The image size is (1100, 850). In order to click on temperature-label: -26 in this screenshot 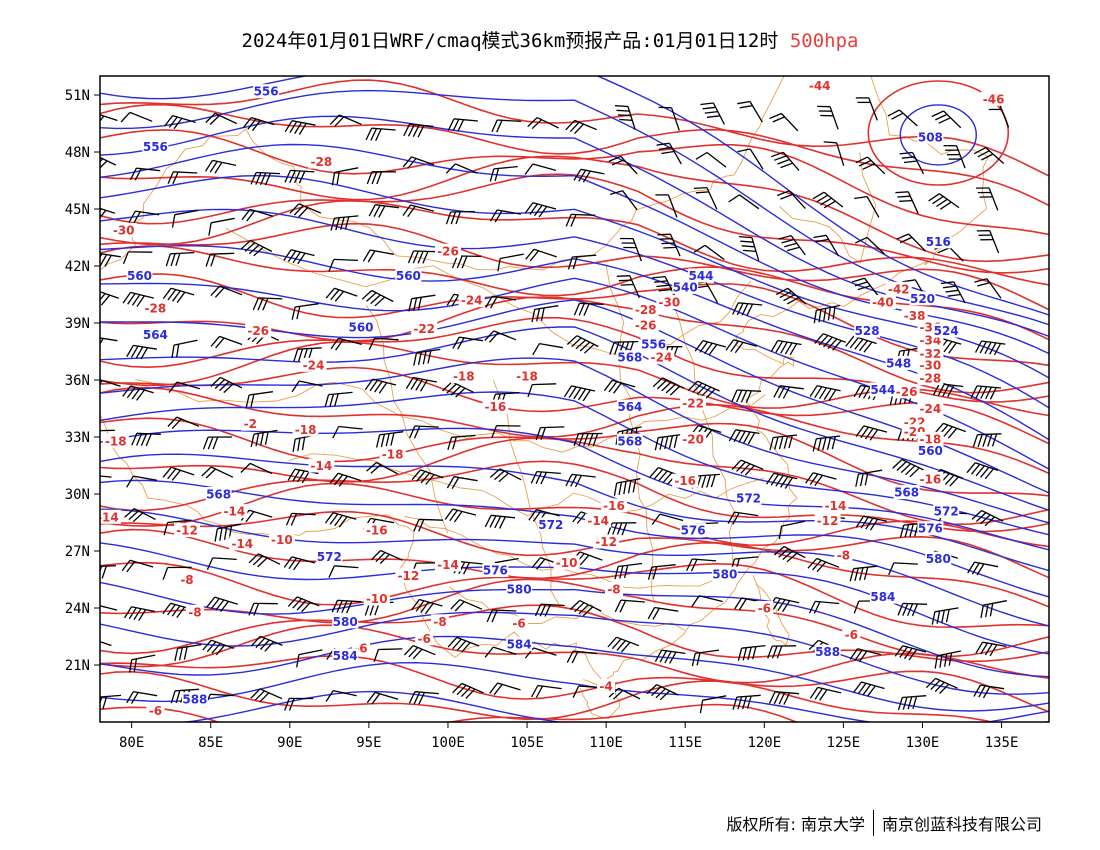, I will do `click(646, 325)`.